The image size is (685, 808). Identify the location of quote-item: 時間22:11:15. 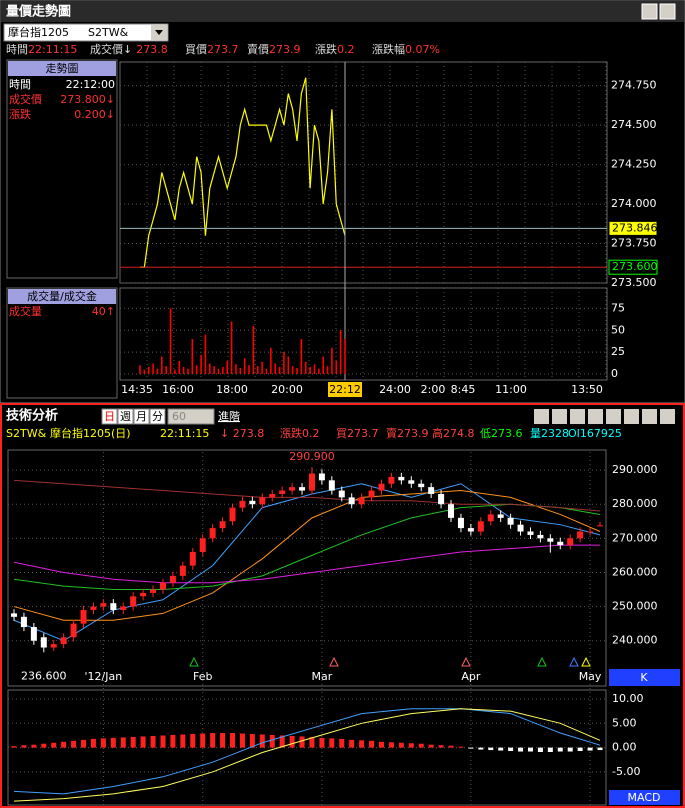
(41, 49).